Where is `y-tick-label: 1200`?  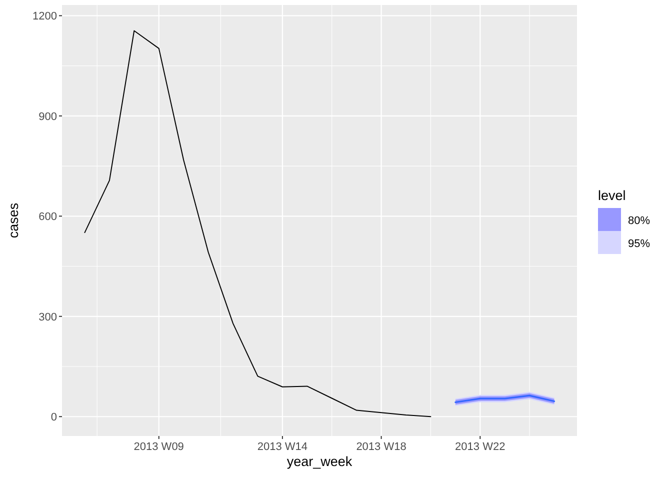
y-tick-label: 1200 is located at coordinates (44, 16).